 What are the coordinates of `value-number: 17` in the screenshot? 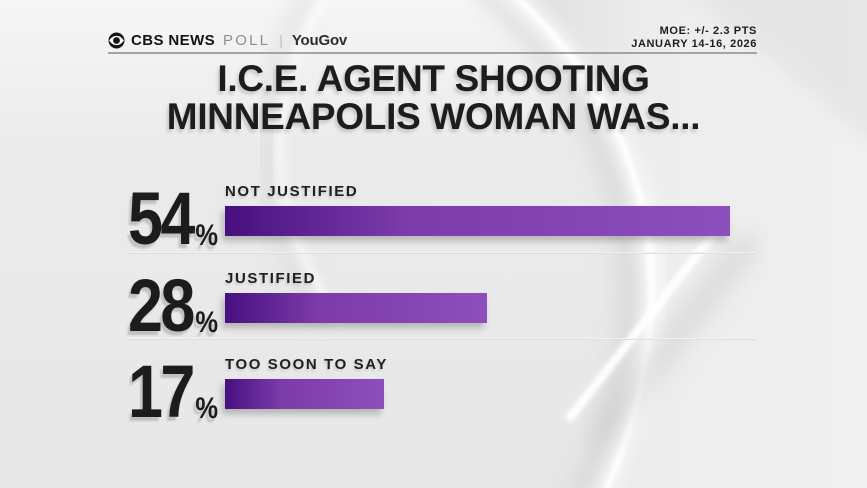 It's located at (161, 392).